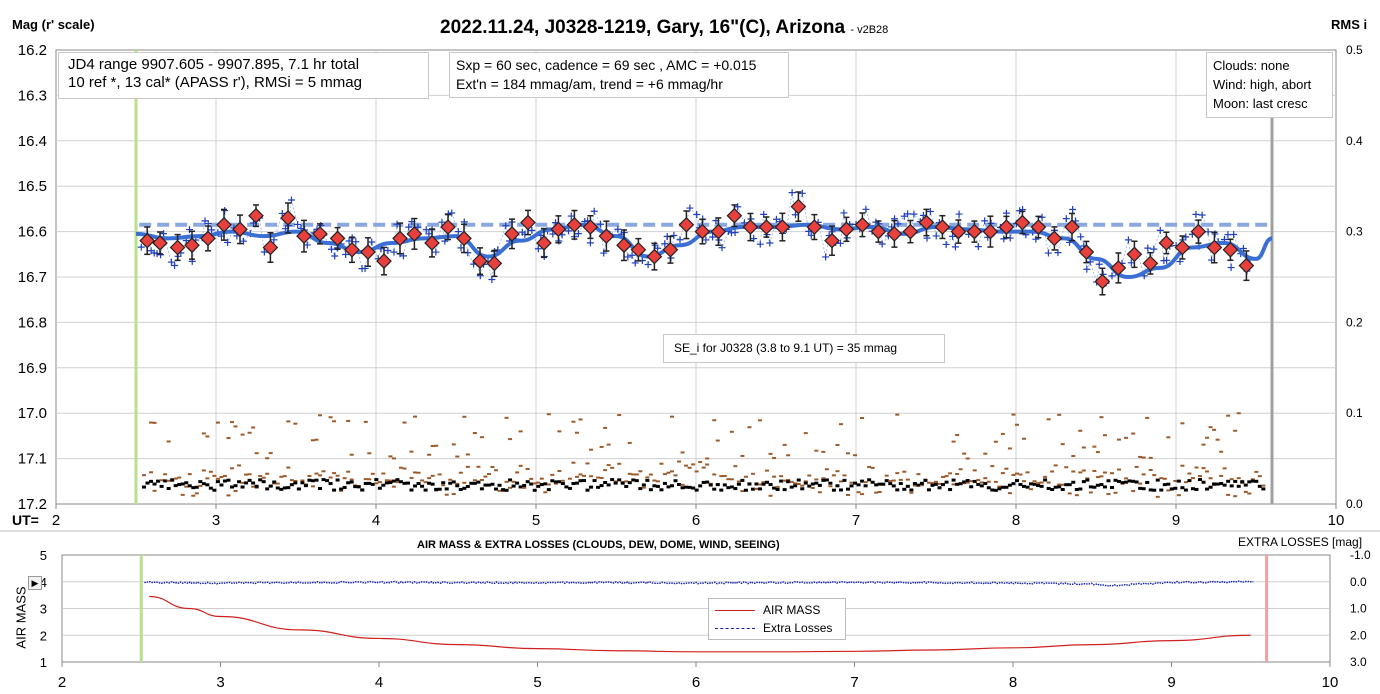  What do you see at coordinates (32, 368) in the screenshot?
I see `y-tick-label: 16.9` at bounding box center [32, 368].